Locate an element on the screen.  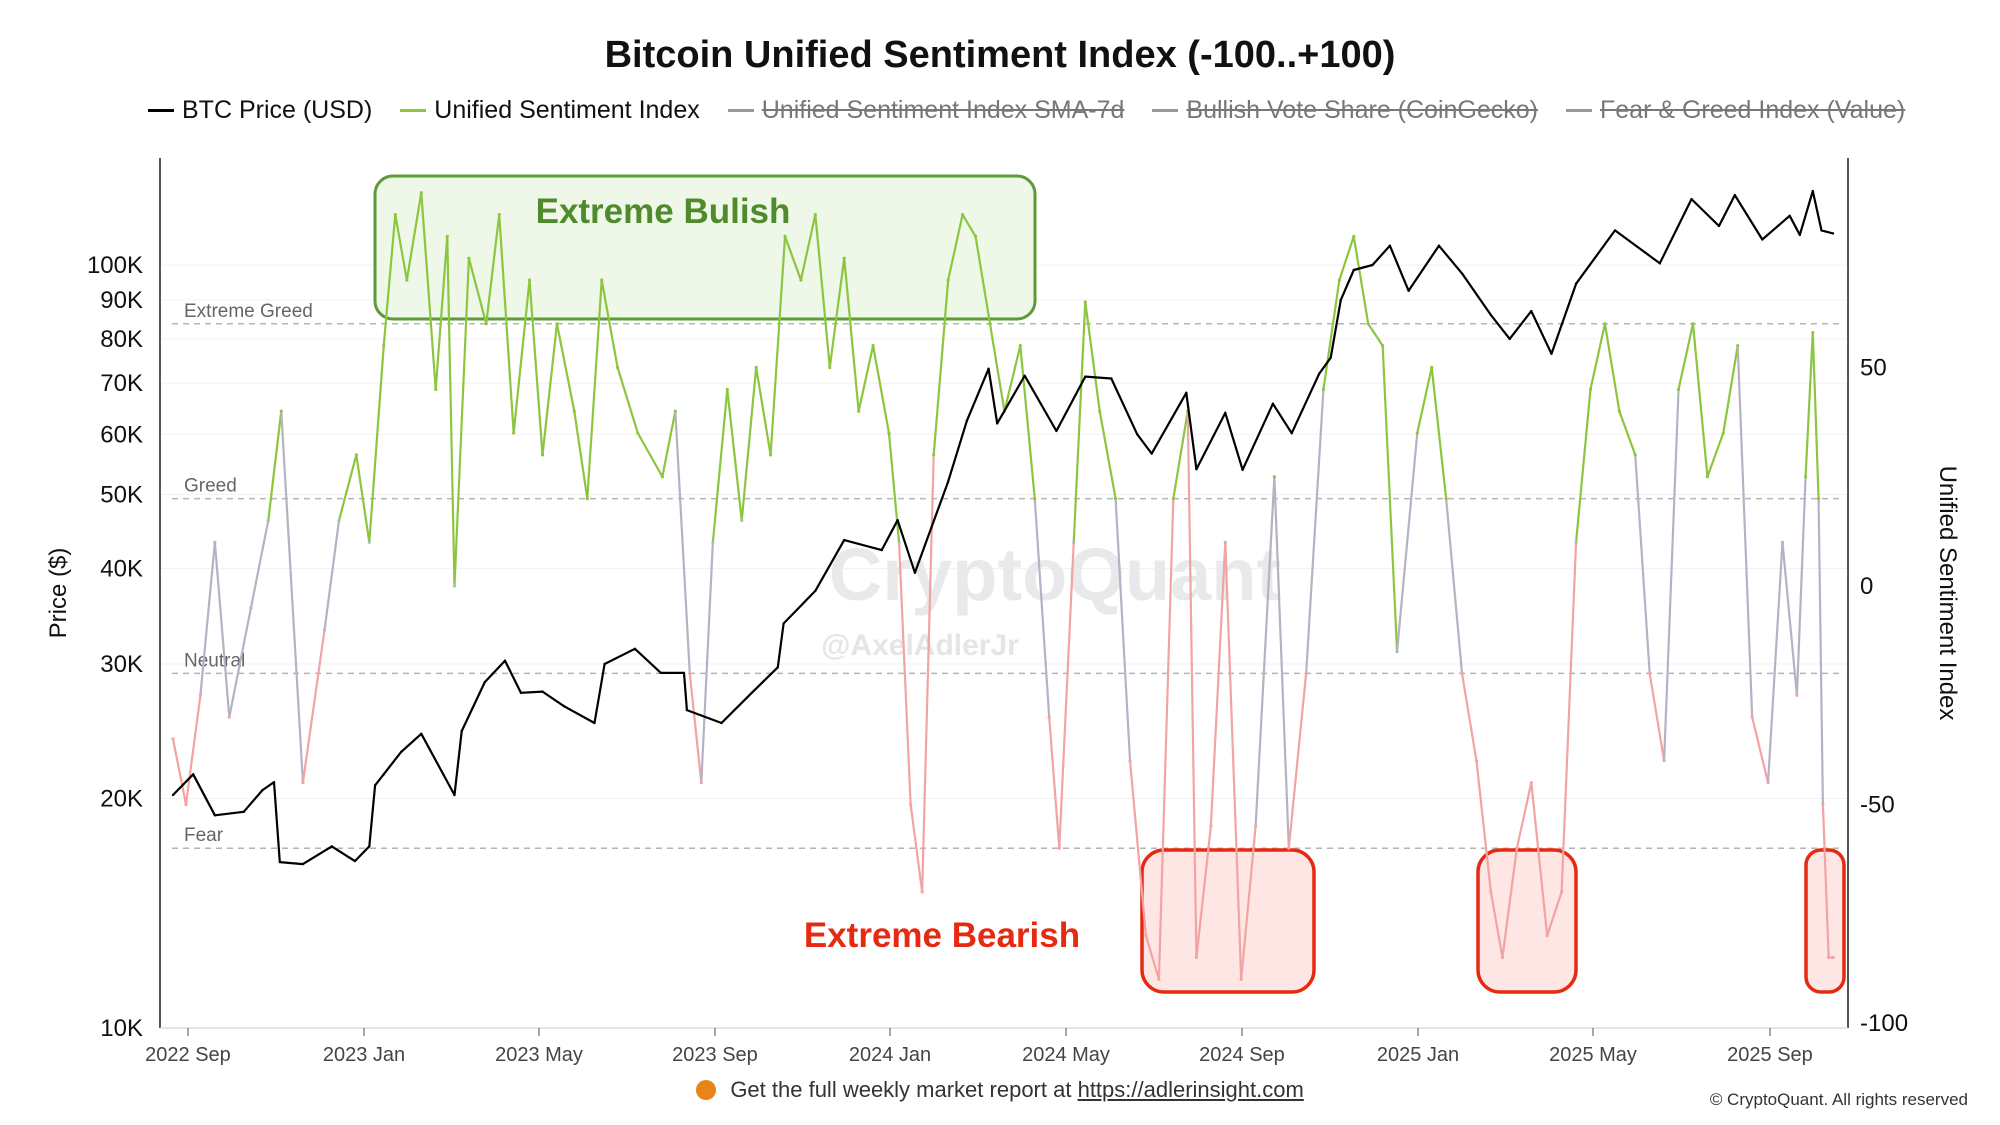
y-left-tick-label-6: 70K is located at coordinates (121, 383).